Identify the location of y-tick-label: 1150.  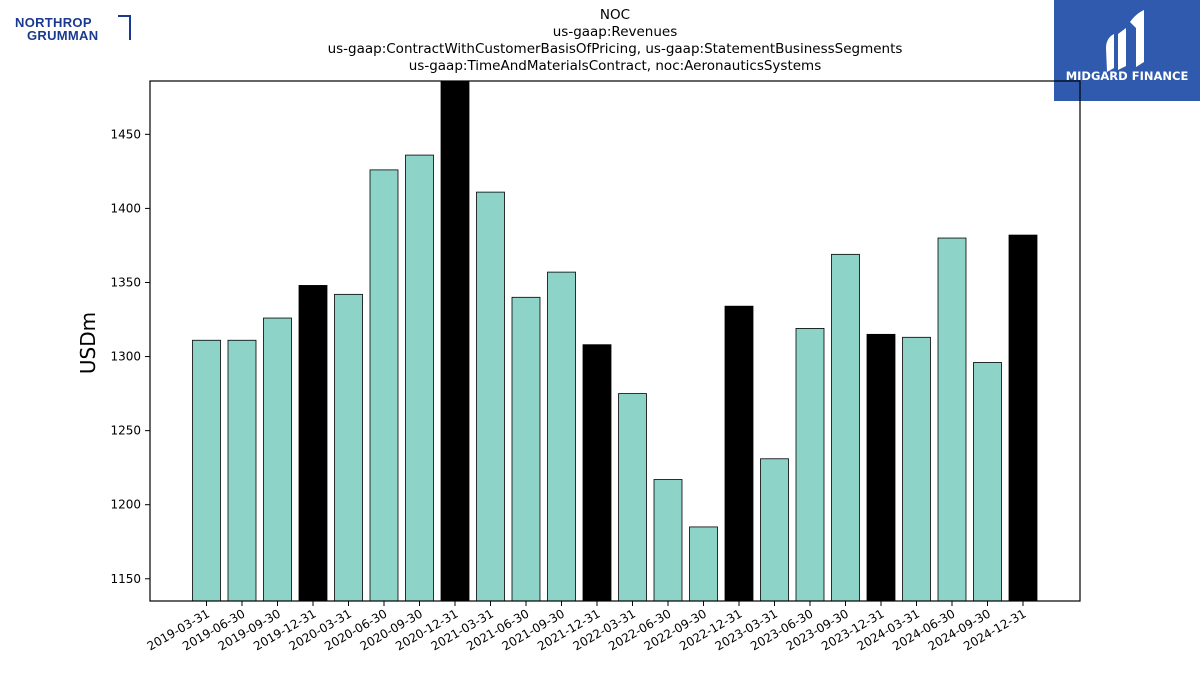
(125, 579).